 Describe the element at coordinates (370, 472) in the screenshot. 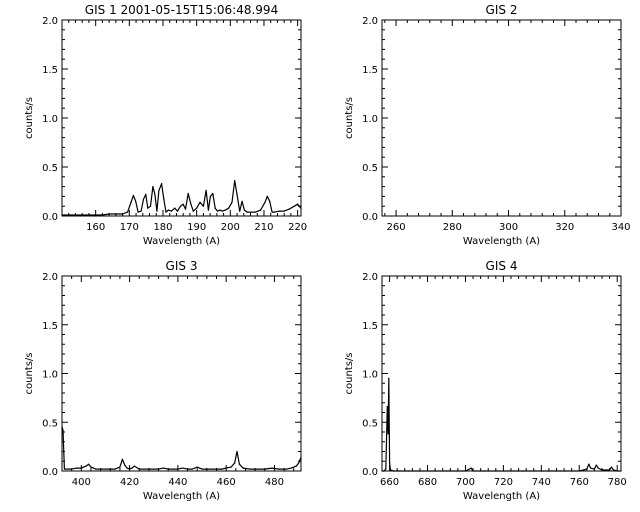

I see `y-tick-label: 0.0` at that location.